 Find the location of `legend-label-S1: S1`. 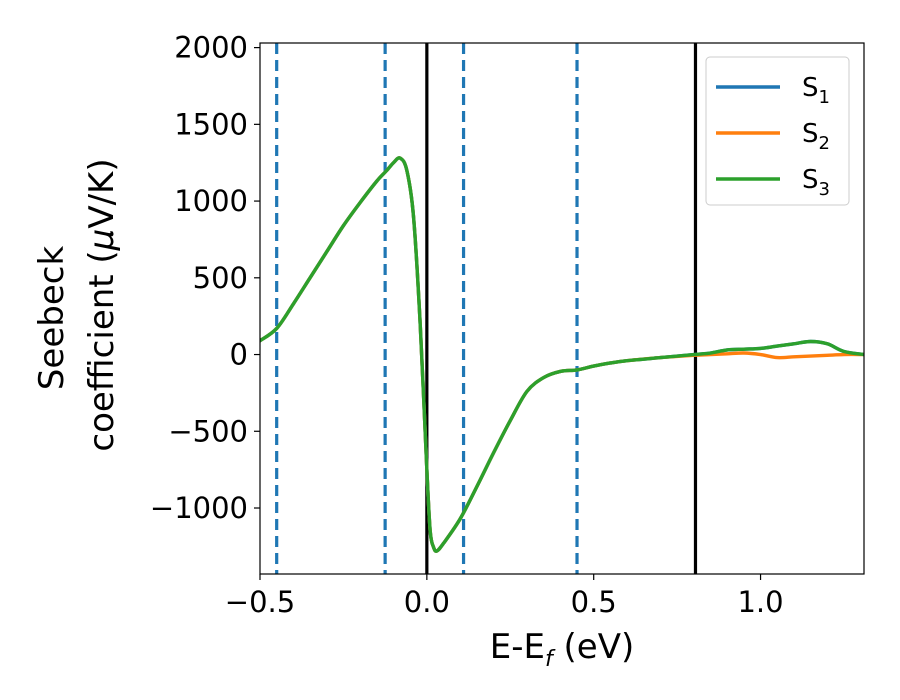

legend-label-S1: S1 is located at coordinates (816, 90).